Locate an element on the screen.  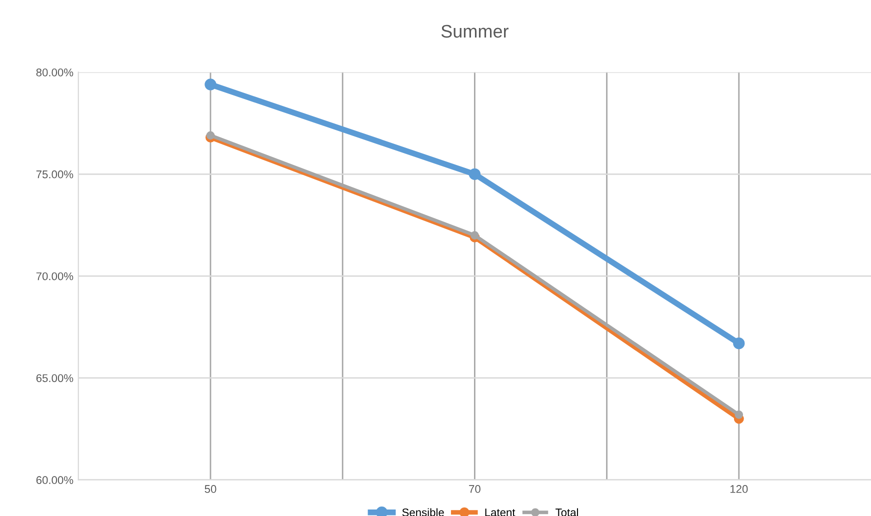
x-tick-label: 50 is located at coordinates (210, 489).